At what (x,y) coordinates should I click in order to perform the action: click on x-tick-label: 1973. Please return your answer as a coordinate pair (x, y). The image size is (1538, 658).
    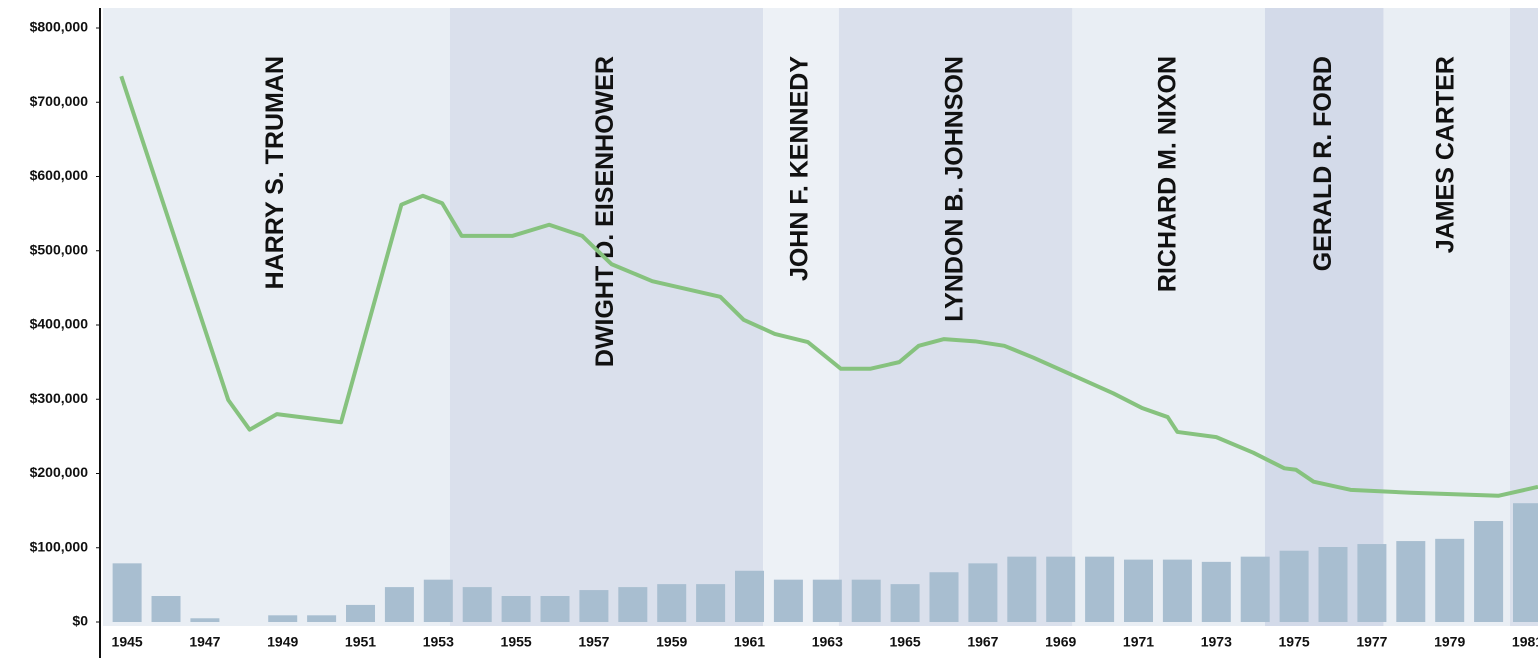
    Looking at the image, I should click on (1216, 642).